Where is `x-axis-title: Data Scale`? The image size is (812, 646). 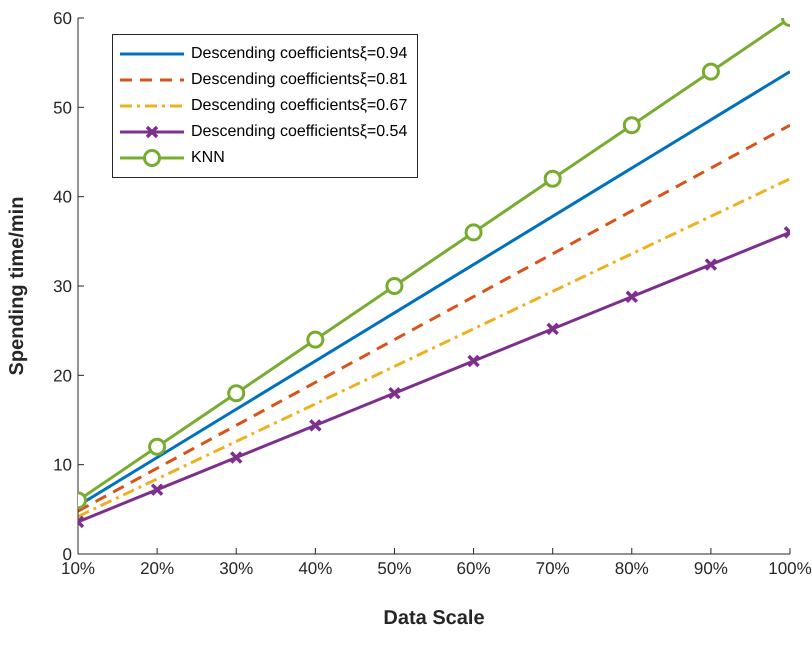
x-axis-title: Data Scale is located at coordinates (434, 618).